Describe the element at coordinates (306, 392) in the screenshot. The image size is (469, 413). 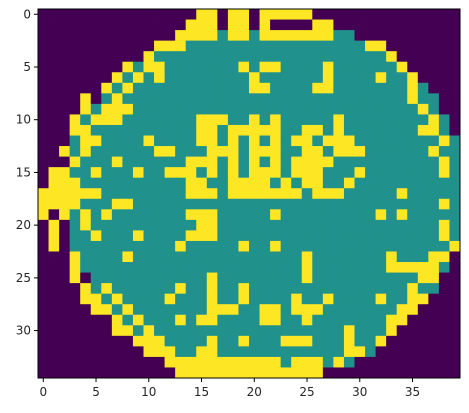
I see `x-tick-label: 25` at that location.